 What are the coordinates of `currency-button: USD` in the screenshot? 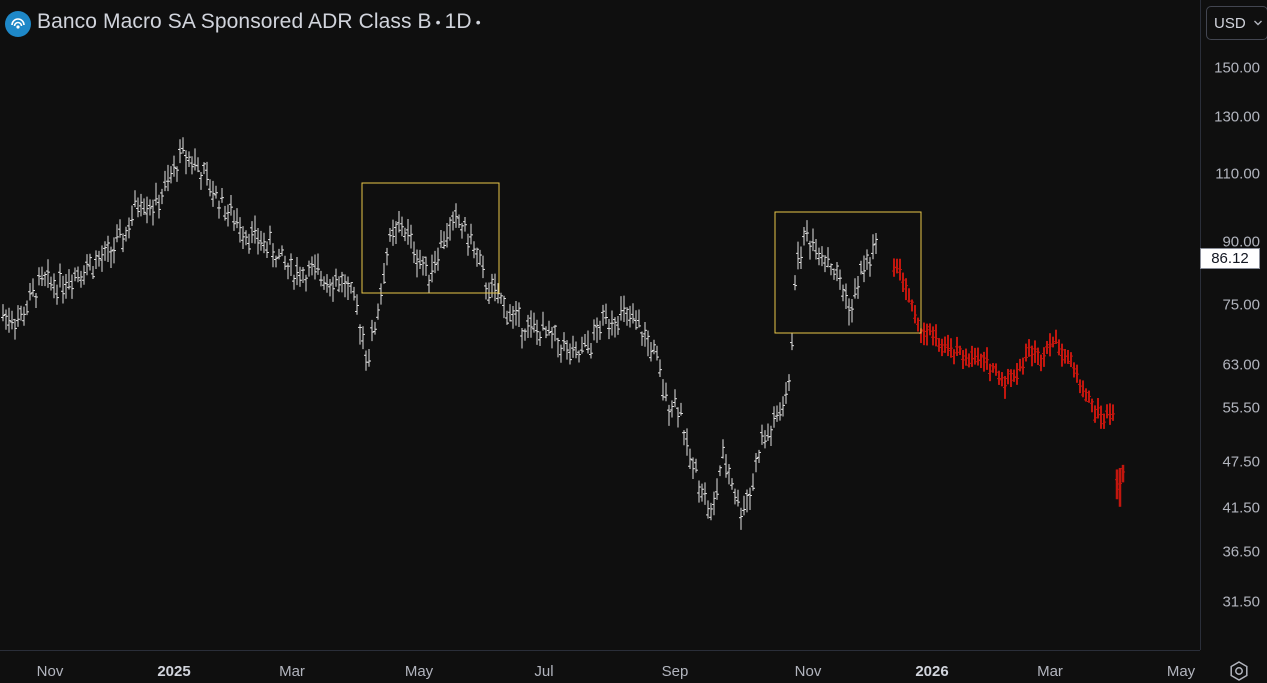 It's located at (1236, 23).